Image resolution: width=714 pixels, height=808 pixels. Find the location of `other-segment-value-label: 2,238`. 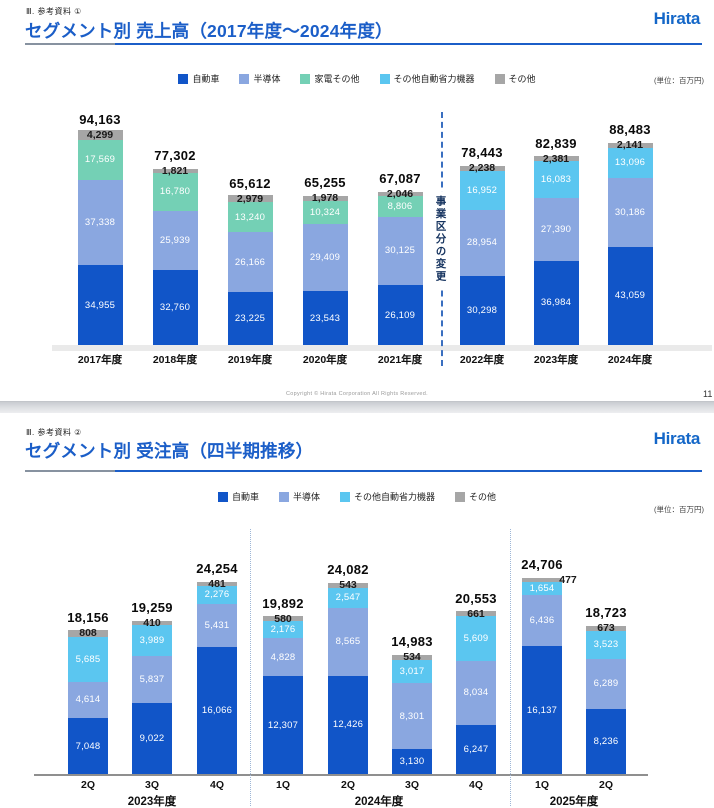

other-segment-value-label: 2,238 is located at coordinates (482, 168).